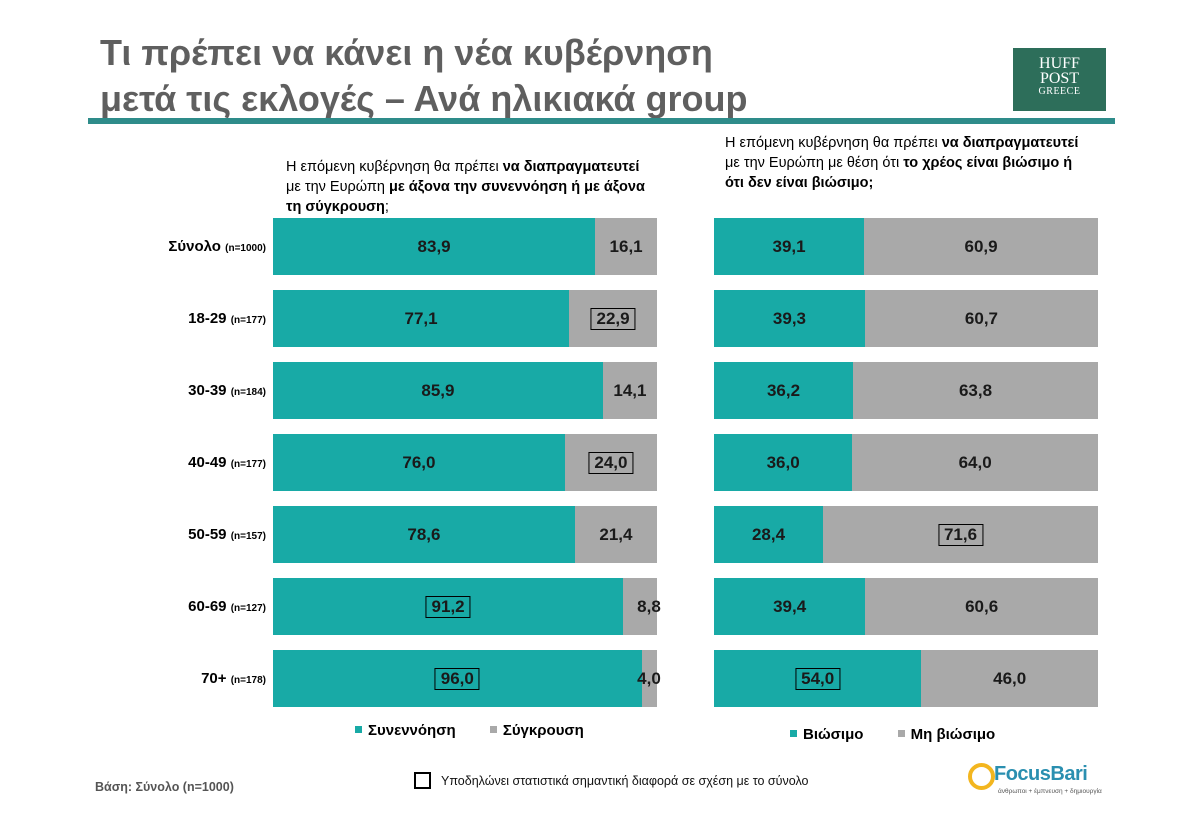 This screenshot has height=830, width=1200. I want to click on stacked-bar: 83,9 16,1, so click(465, 246).